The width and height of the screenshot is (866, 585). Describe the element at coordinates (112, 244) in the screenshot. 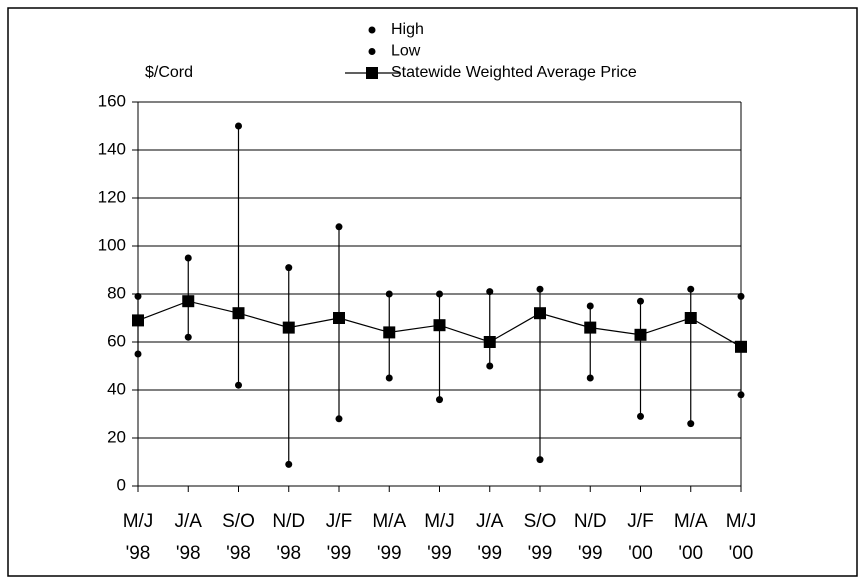

I see `y-tick-label: 100` at that location.